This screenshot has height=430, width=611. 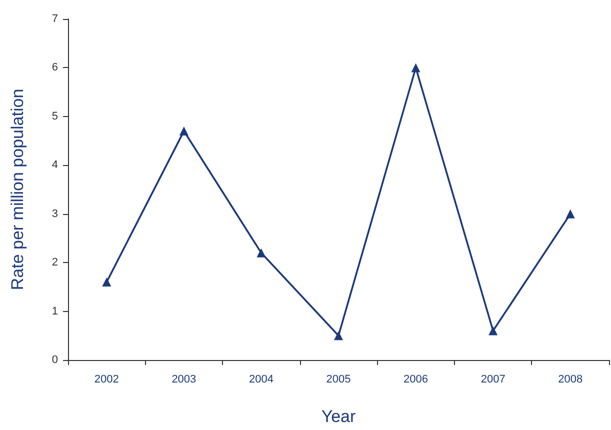 What do you see at coordinates (493, 380) in the screenshot?
I see `x-tick-label: 2007` at bounding box center [493, 380].